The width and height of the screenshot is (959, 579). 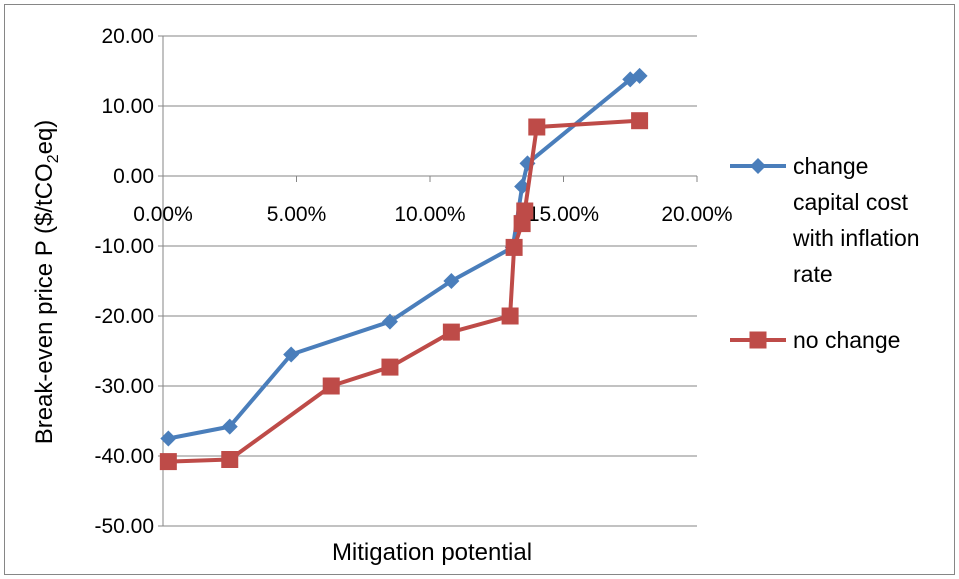 What do you see at coordinates (124, 456) in the screenshot?
I see `y-tick-label: -40.00` at bounding box center [124, 456].